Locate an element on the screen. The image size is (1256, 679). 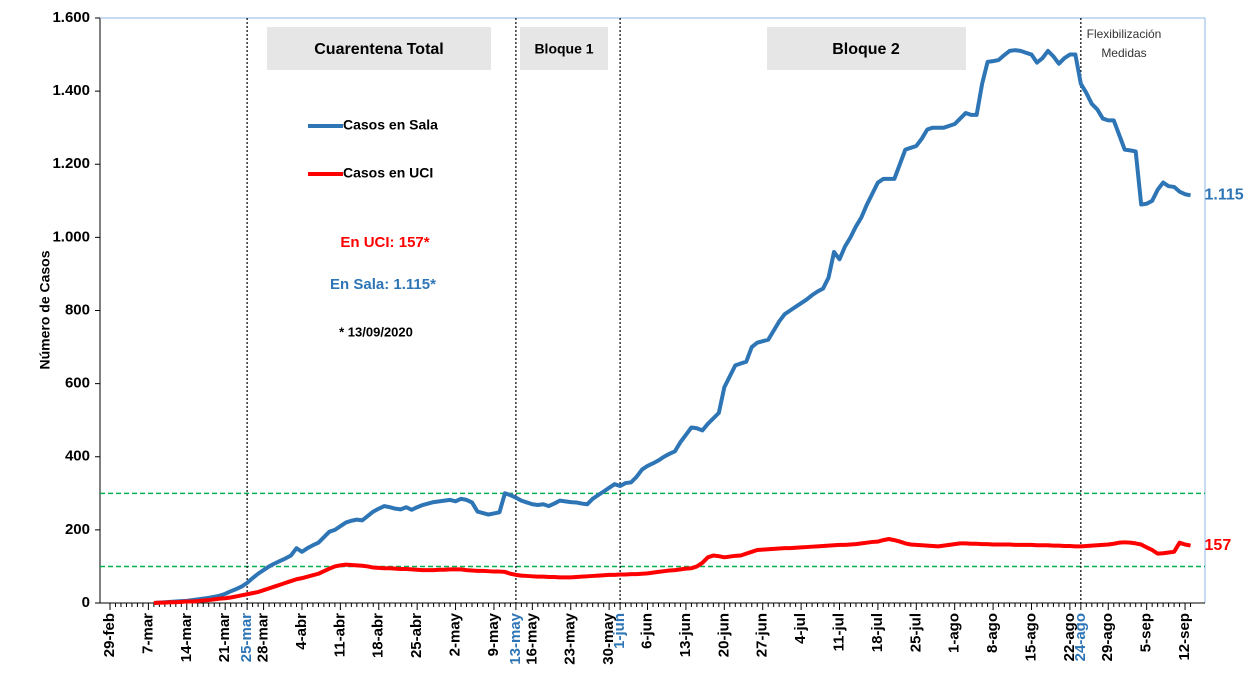
x-tick-label: 9-may is located at coordinates (493, 634).